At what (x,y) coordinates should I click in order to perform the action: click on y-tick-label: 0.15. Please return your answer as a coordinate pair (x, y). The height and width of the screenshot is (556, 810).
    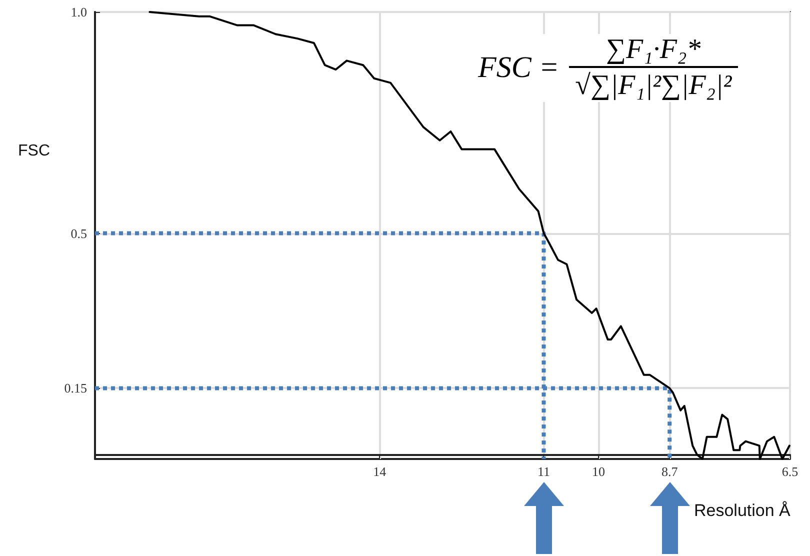
    Looking at the image, I should click on (75, 388).